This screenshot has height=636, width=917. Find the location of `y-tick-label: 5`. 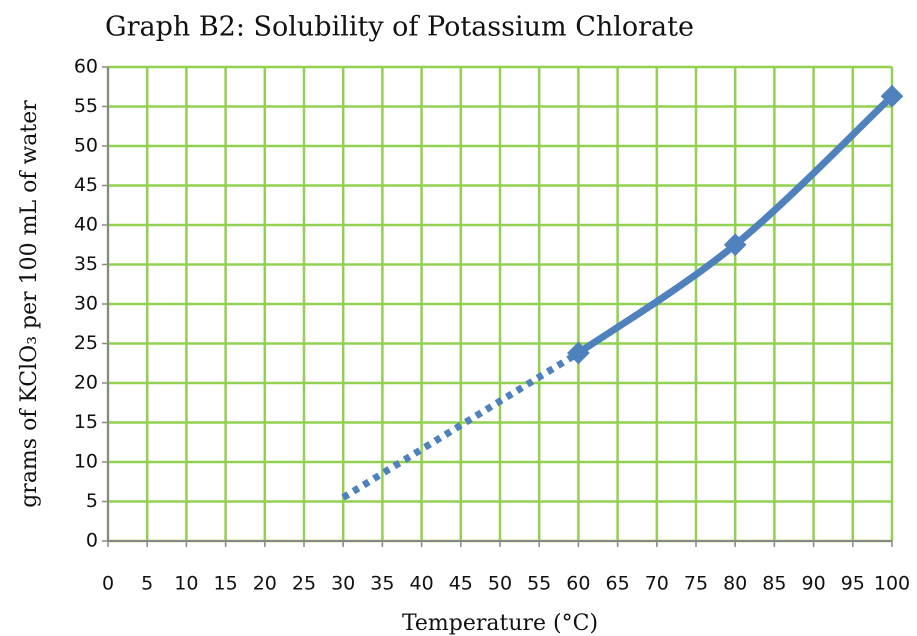

y-tick-label: 5 is located at coordinates (92, 501).